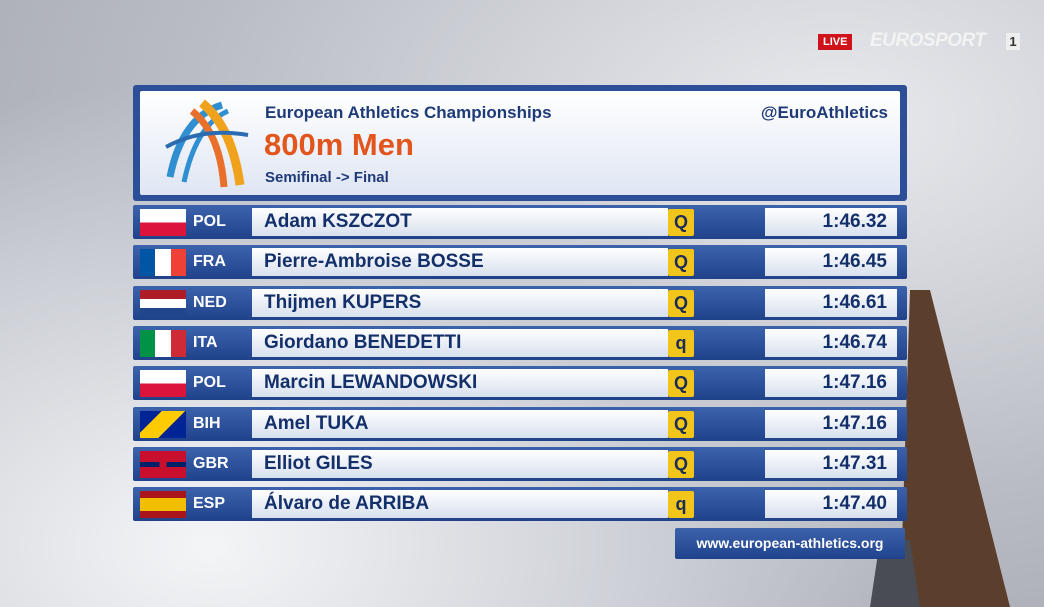 The width and height of the screenshot is (1044, 607). I want to click on live-badge: LIVE, so click(835, 42).